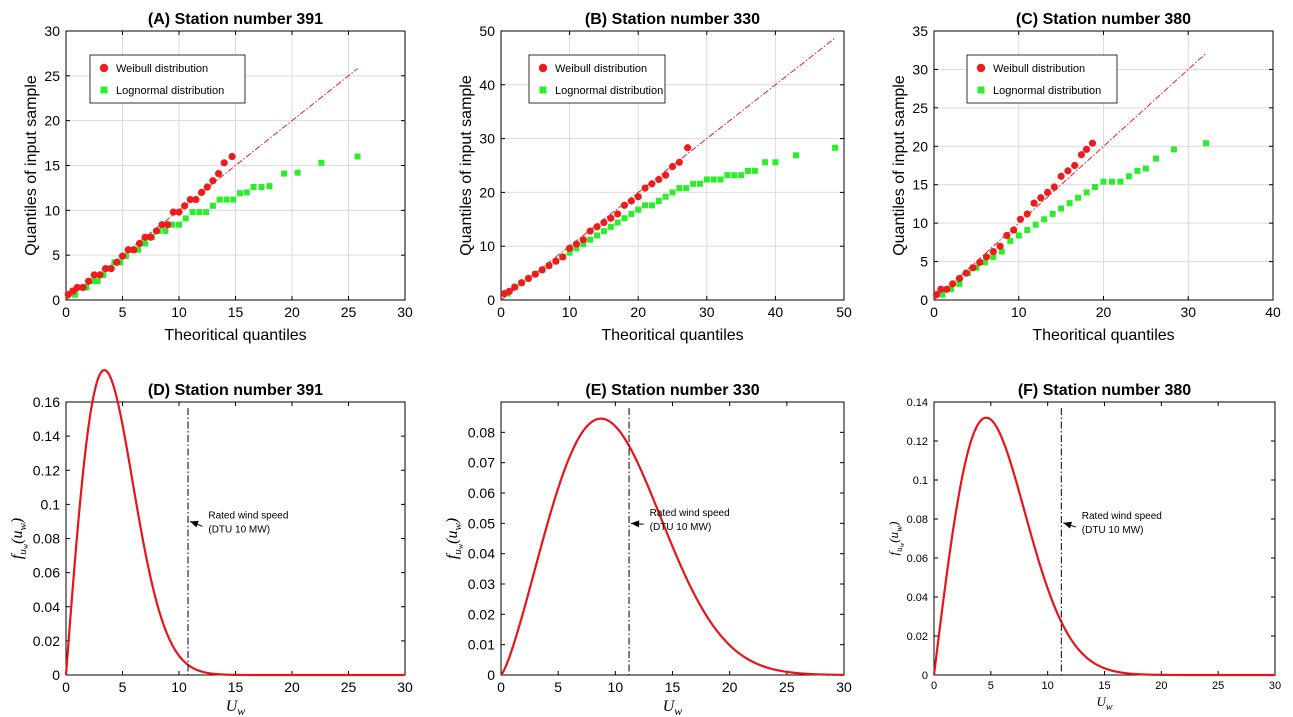 The image size is (1293, 717). What do you see at coordinates (1218, 686) in the screenshot?
I see `x-tick-label: 25` at bounding box center [1218, 686].